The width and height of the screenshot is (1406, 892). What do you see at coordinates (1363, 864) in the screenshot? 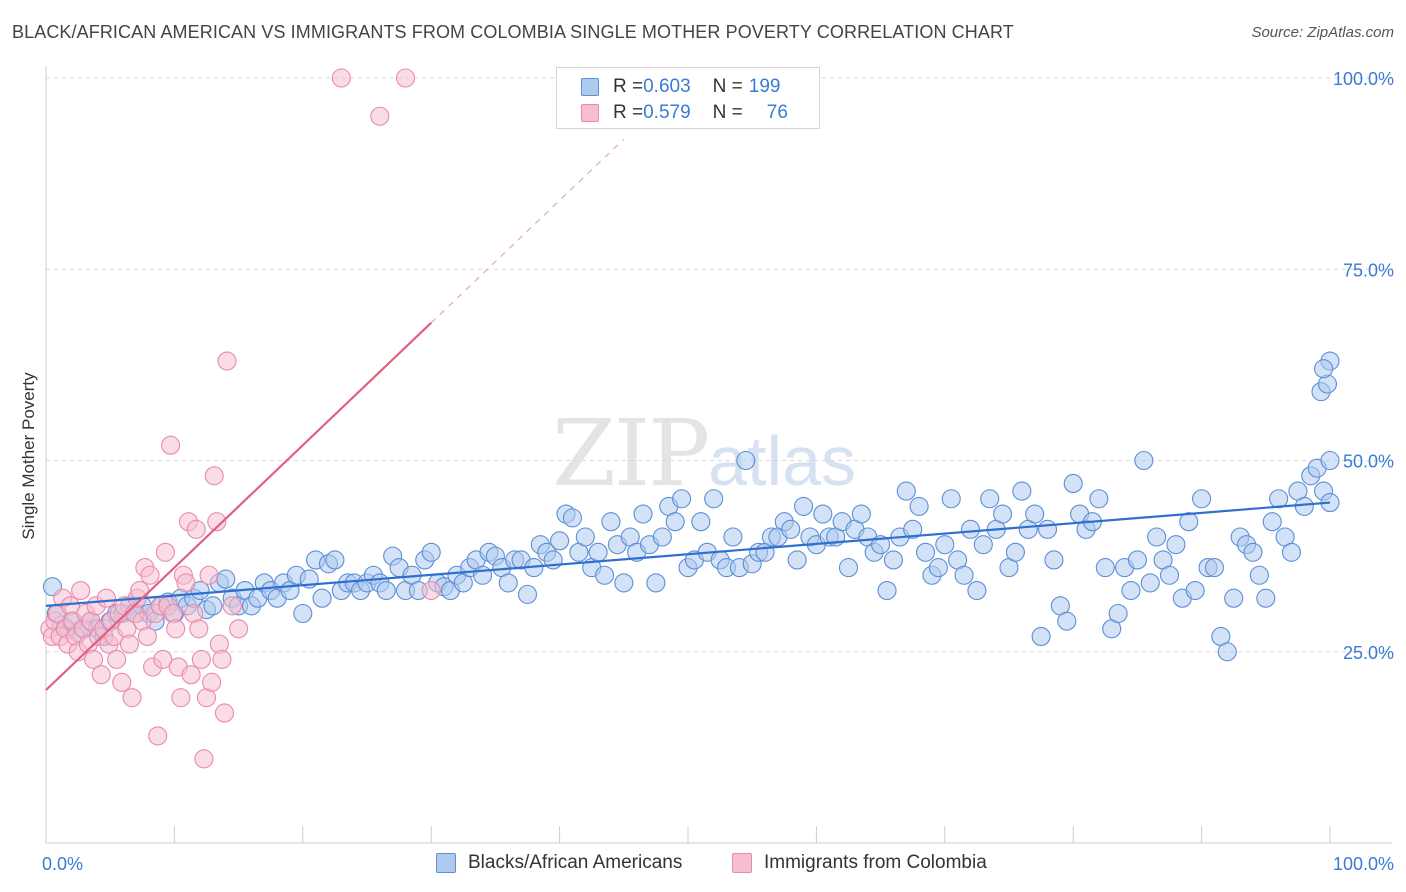
I see `x-tick-label: 100.0%` at bounding box center [1363, 864].